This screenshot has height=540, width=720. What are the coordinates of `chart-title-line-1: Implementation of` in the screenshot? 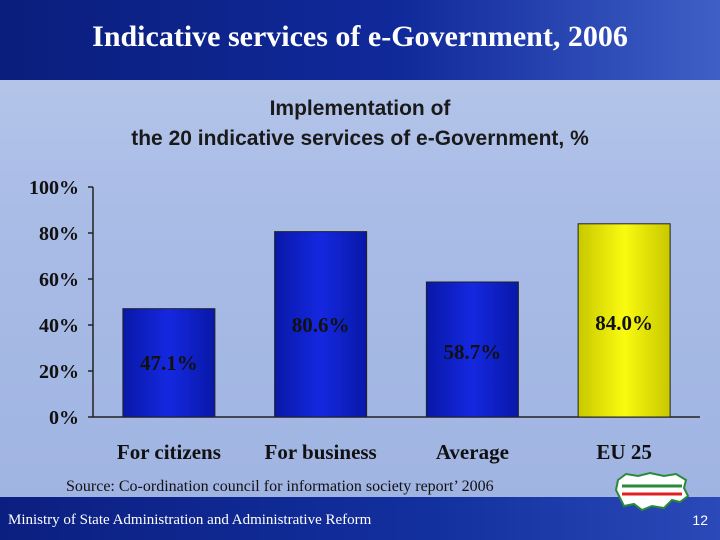 It's located at (360, 108).